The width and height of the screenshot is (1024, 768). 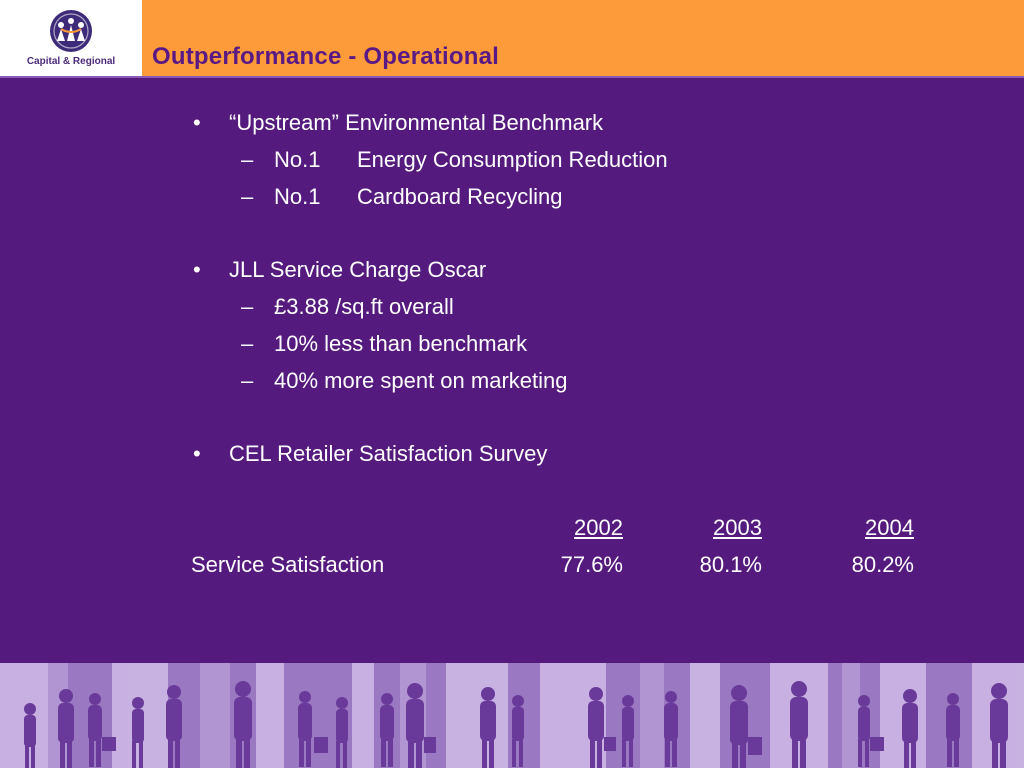 What do you see at coordinates (591, 564) in the screenshot?
I see `value-2002: 77.6%` at bounding box center [591, 564].